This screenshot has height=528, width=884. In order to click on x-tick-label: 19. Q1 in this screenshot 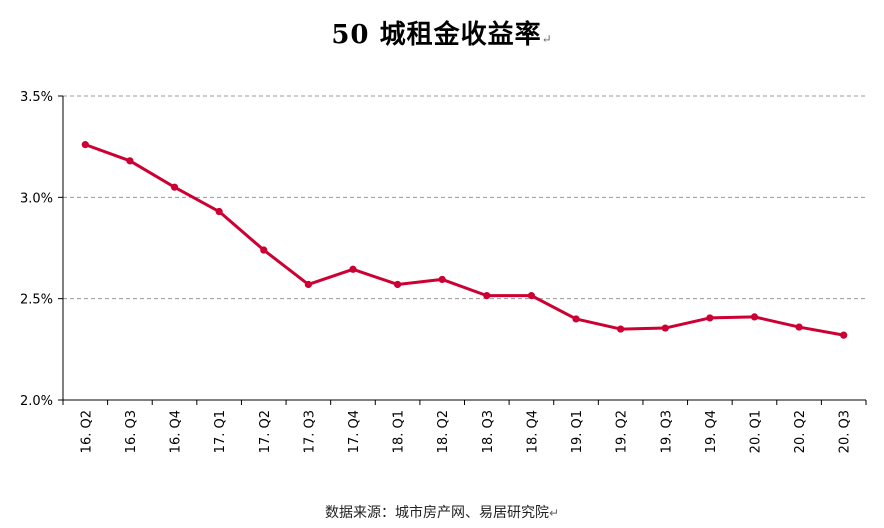, I will do `click(577, 431)`.